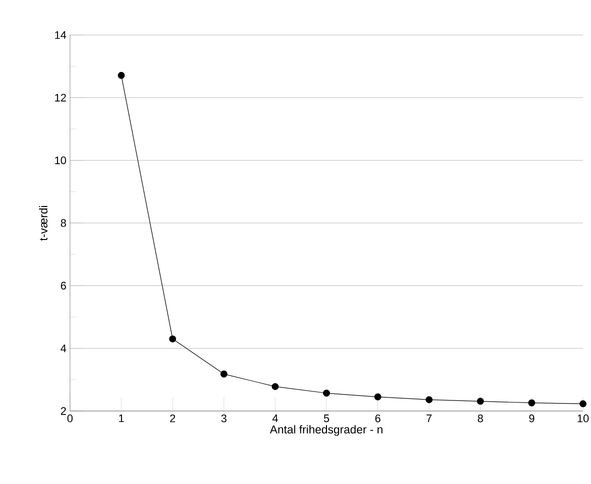  Describe the element at coordinates (429, 418) in the screenshot. I see `x-tick-label: 7` at that location.